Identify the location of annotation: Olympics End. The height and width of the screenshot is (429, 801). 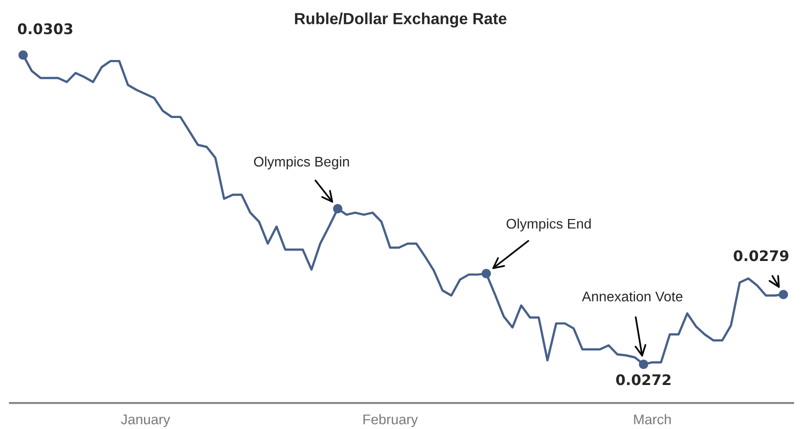
(548, 225).